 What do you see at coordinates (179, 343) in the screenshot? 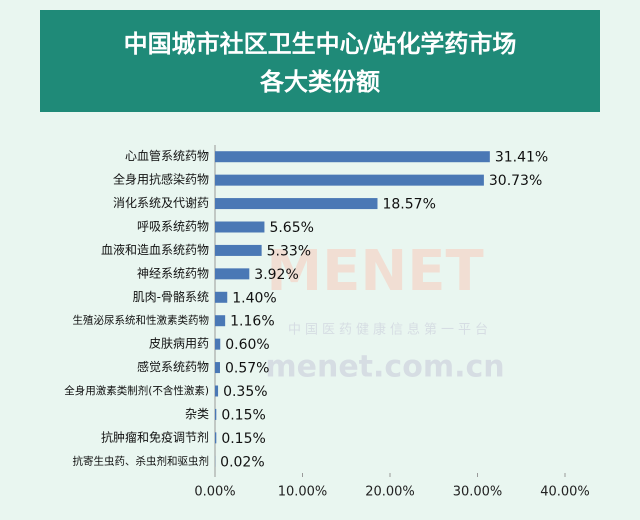
I see `y-tick-label: 皮肤病用药` at bounding box center [179, 343].